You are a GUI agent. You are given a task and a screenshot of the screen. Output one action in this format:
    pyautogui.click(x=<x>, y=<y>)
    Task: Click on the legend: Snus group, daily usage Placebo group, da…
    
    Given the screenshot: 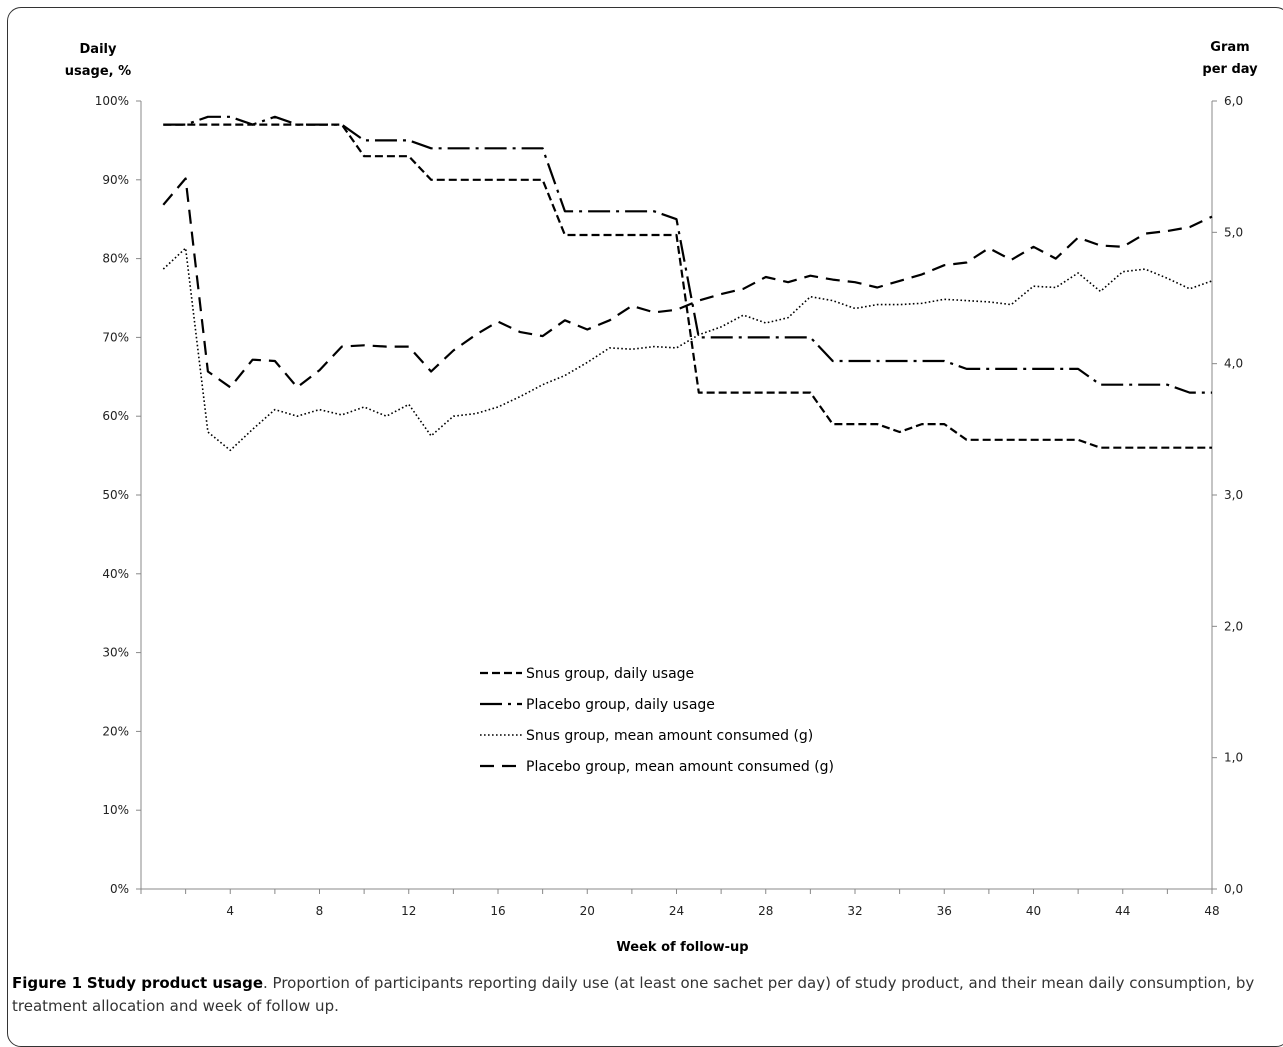 What is the action you would take?
    pyautogui.click(x=657, y=720)
    